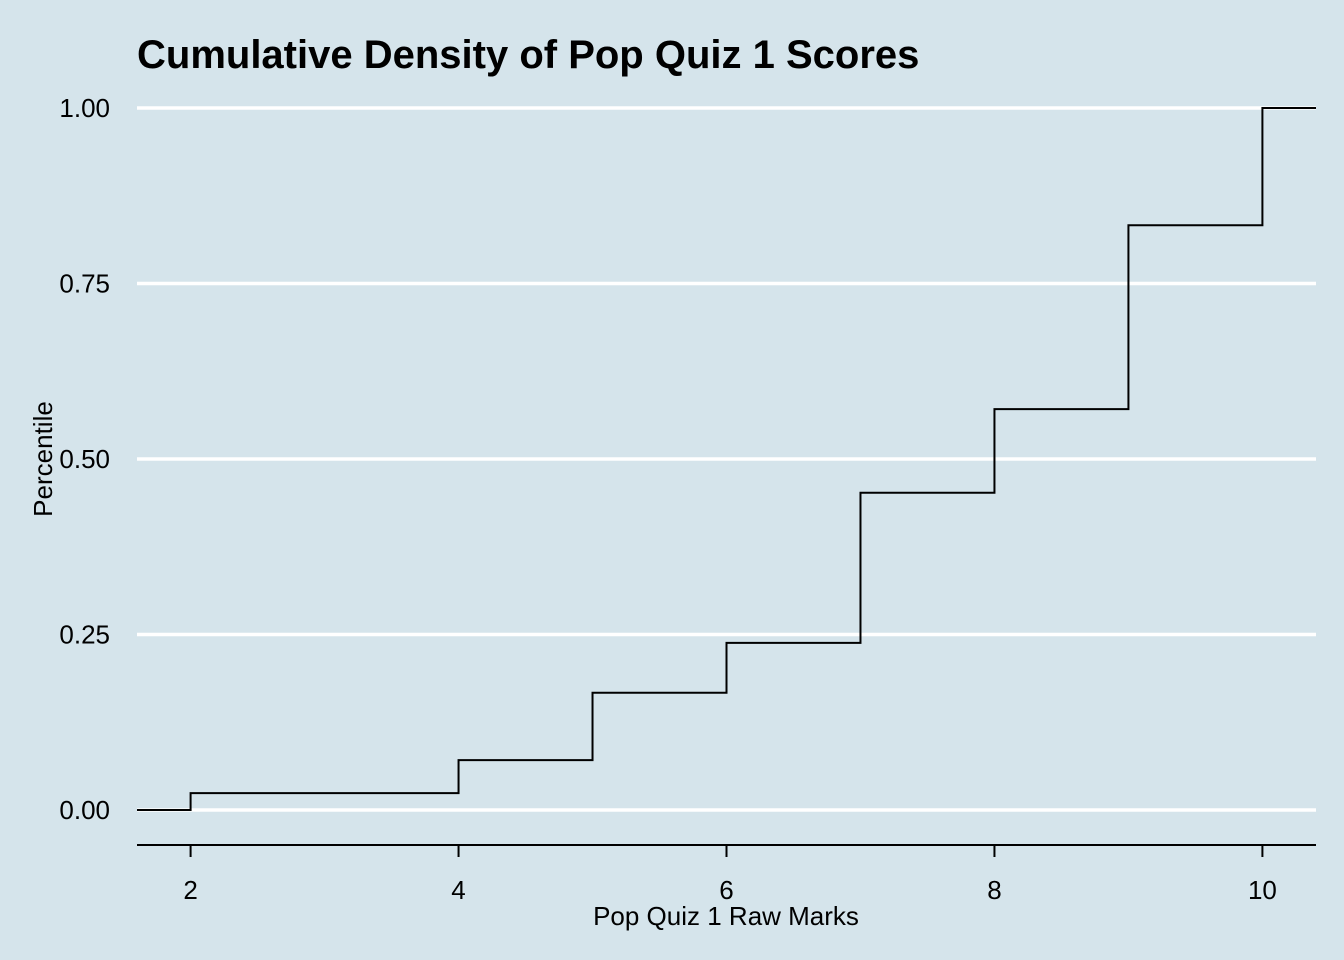  What do you see at coordinates (43, 459) in the screenshot?
I see `y-axis-title: Percentile` at bounding box center [43, 459].